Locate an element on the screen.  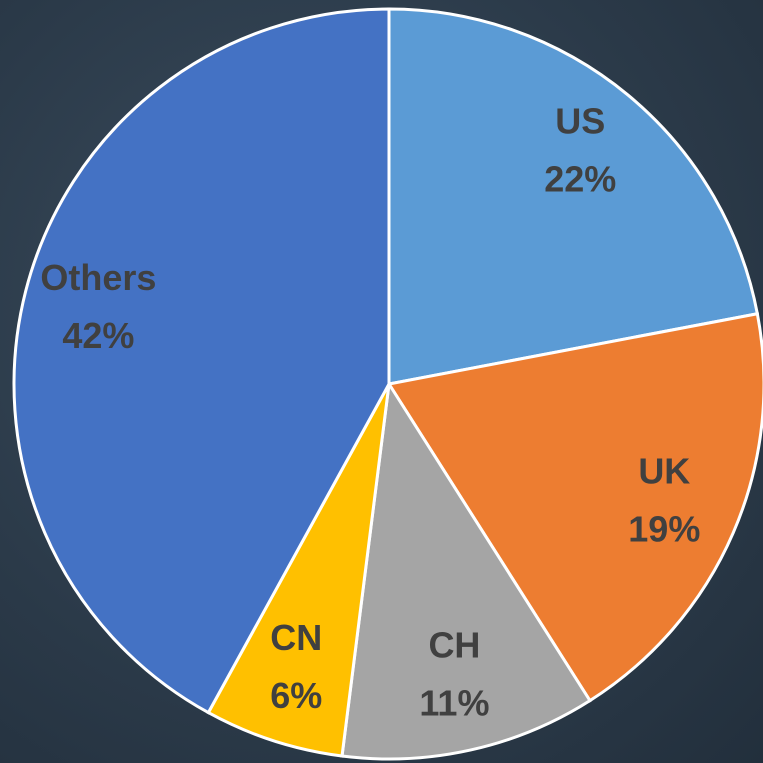
slice-category-label: CN is located at coordinates (296, 637).